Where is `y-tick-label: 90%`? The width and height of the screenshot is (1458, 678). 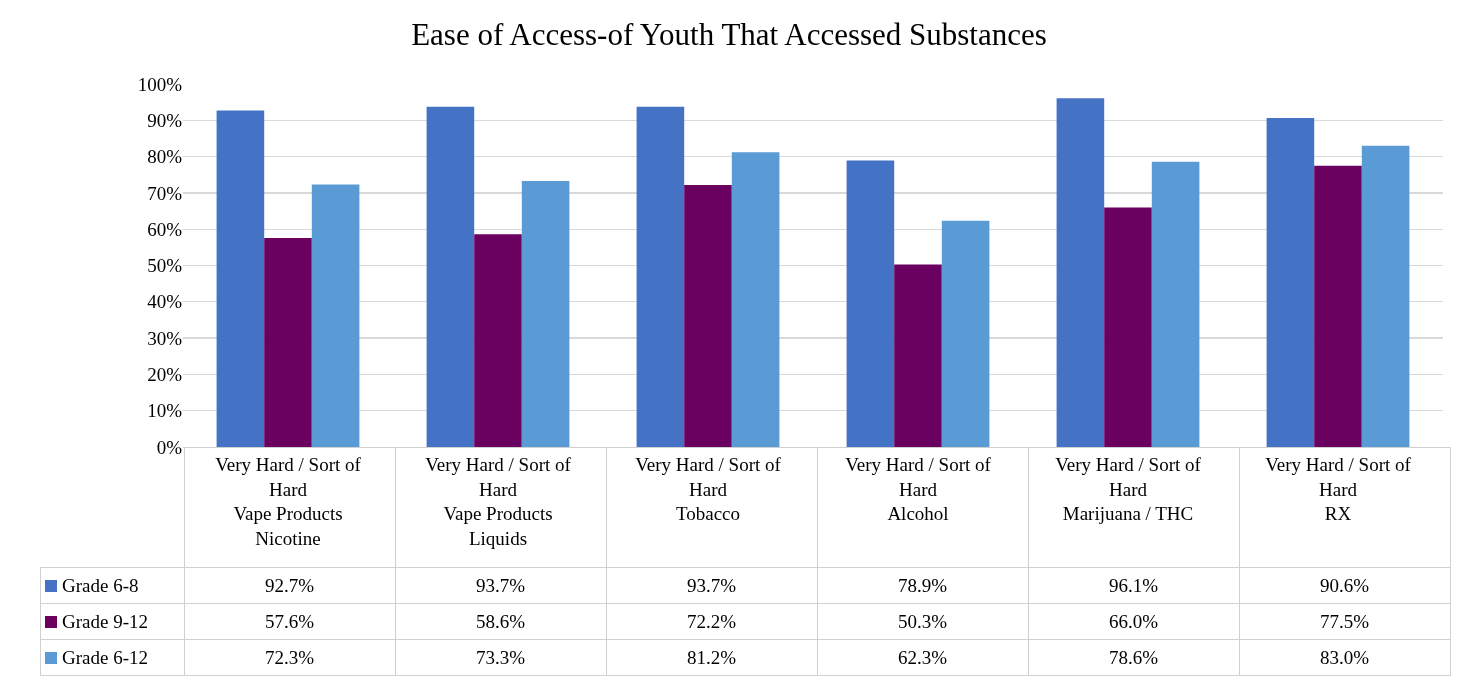 y-tick-label: 90% is located at coordinates (165, 120).